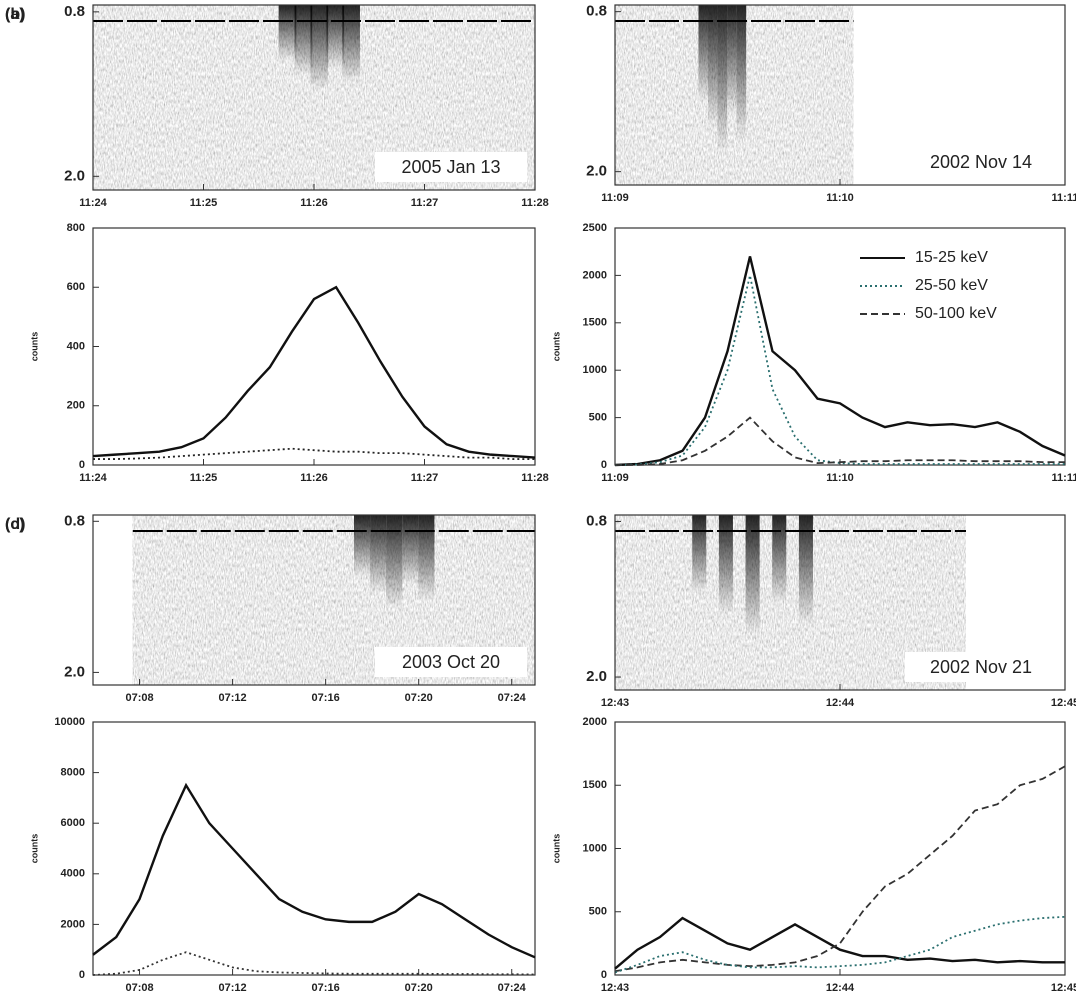  What do you see at coordinates (73, 823) in the screenshot?
I see `y-tick-label: 6000` at bounding box center [73, 823].